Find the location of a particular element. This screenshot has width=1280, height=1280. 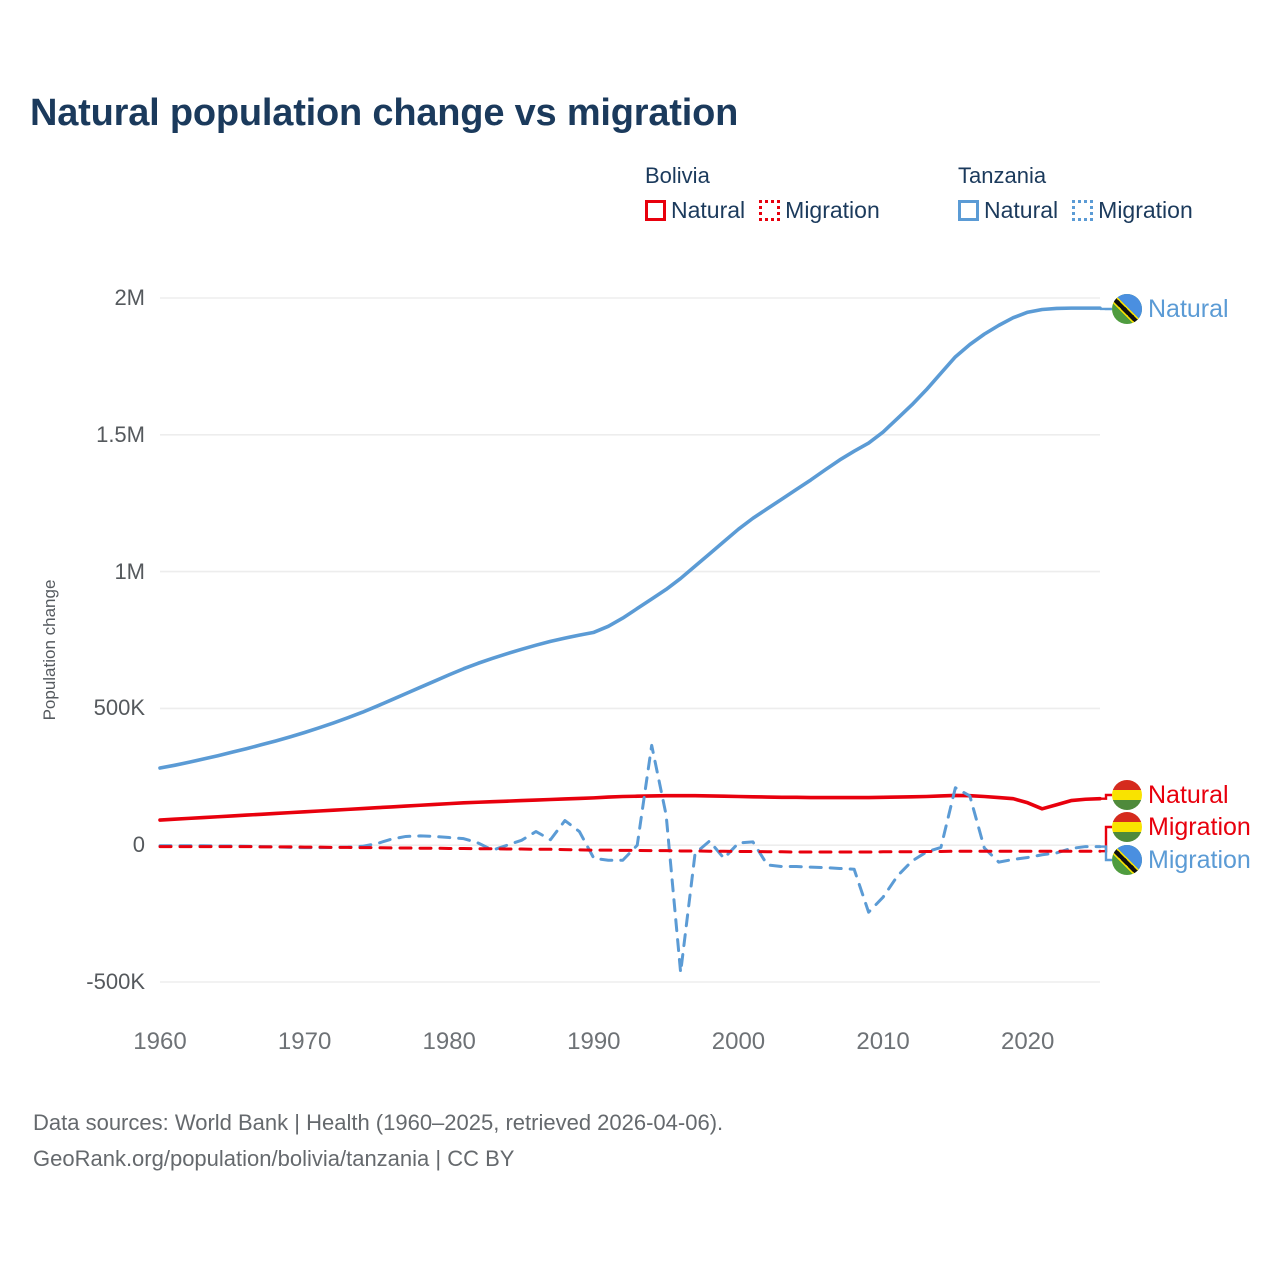

page-title: Natural population change vs migration is located at coordinates (384, 113).